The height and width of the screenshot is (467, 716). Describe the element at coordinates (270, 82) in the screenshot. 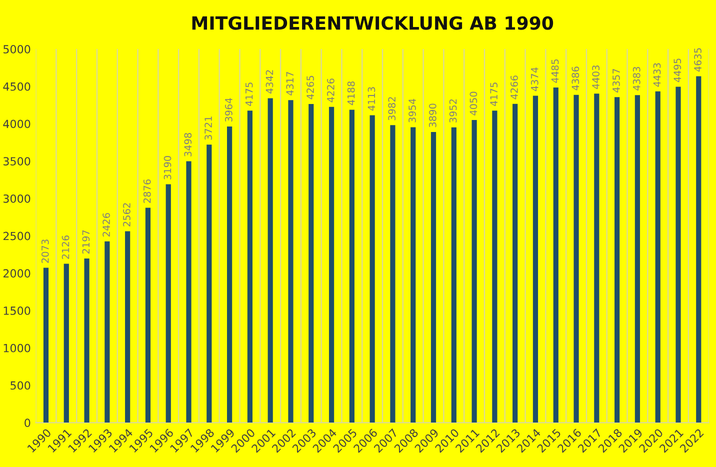

I see `data-label: 4342` at that location.